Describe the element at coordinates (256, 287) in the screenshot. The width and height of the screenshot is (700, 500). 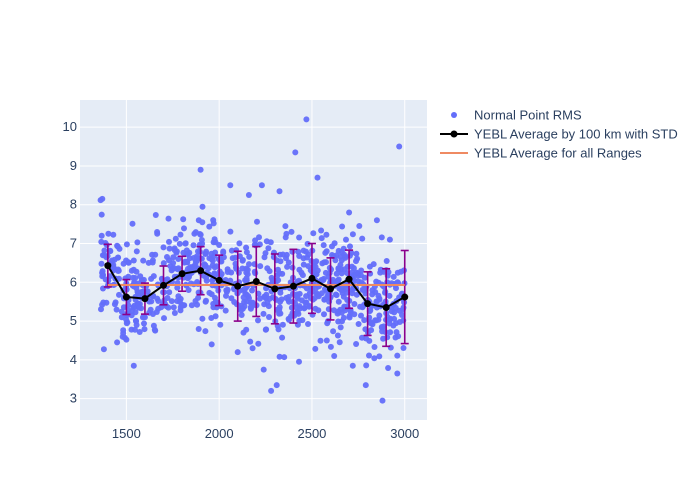
I see `average-line` at that location.